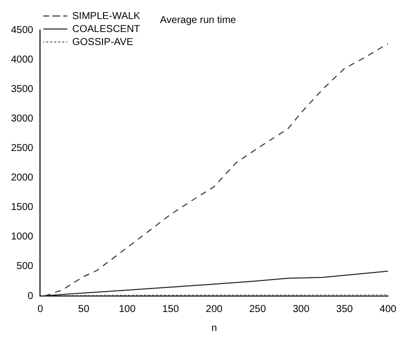  Describe the element at coordinates (214, 328) in the screenshot. I see `x-axis-title: n` at that location.